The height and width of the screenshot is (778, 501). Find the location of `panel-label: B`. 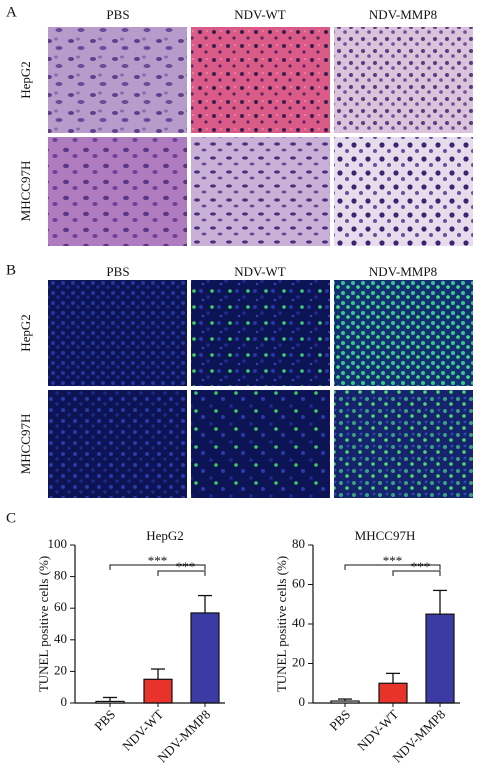

panel-label: B is located at coordinates (11, 270).